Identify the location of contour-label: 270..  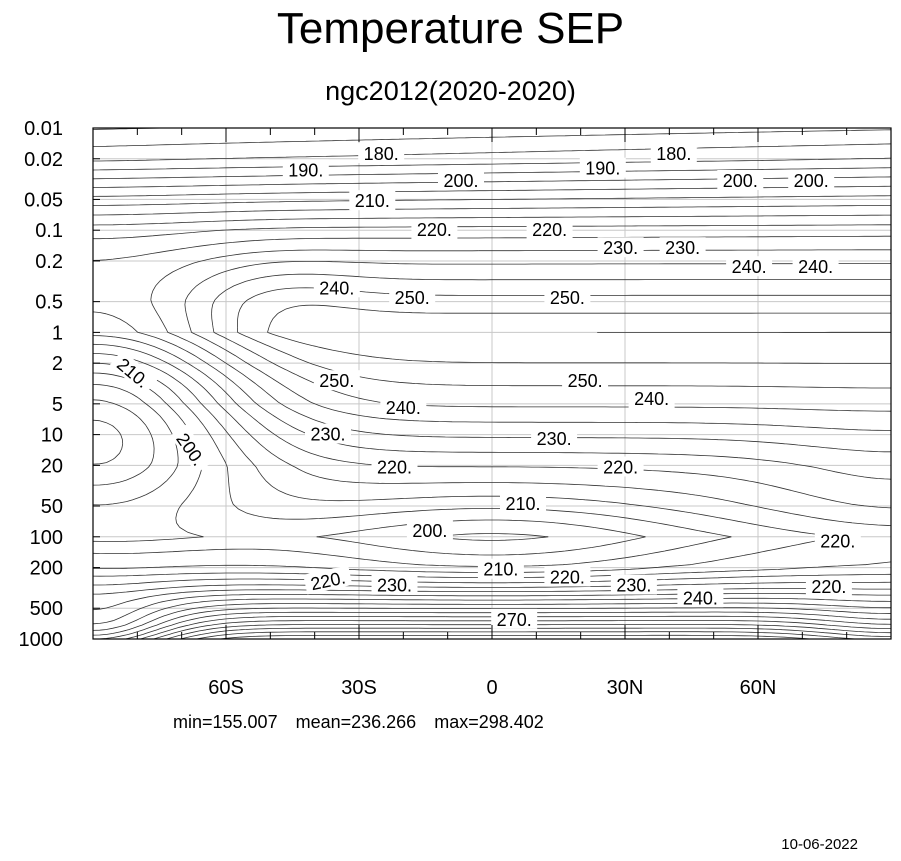
(514, 619).